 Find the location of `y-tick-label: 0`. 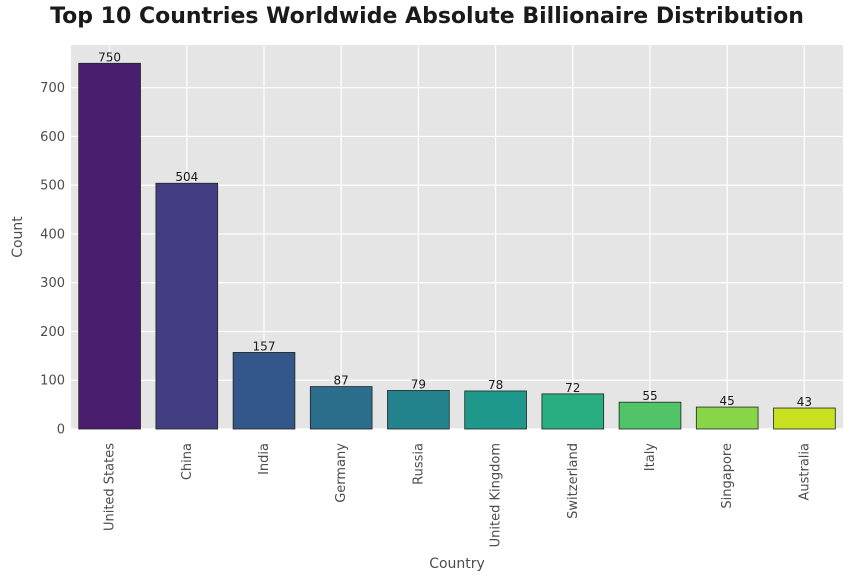

y-tick-label: 0 is located at coordinates (61, 430).